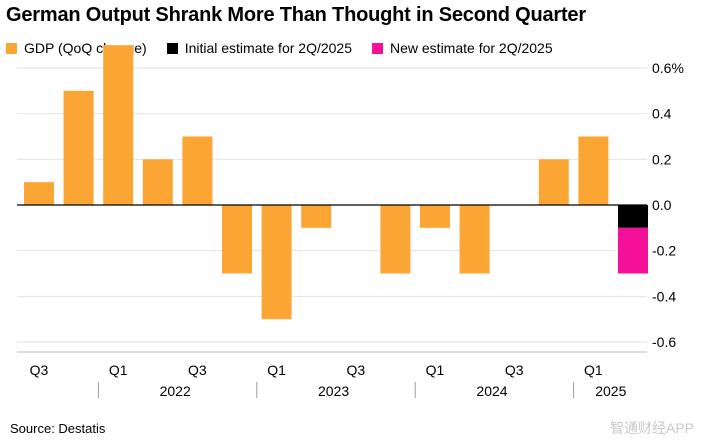  Describe the element at coordinates (662, 159) in the screenshot. I see `y-tick-label: 0.2` at that location.